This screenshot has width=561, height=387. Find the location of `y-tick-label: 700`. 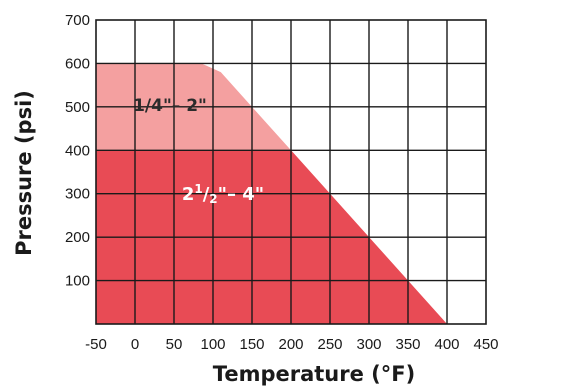

y-tick-label: 700 is located at coordinates (77, 20).